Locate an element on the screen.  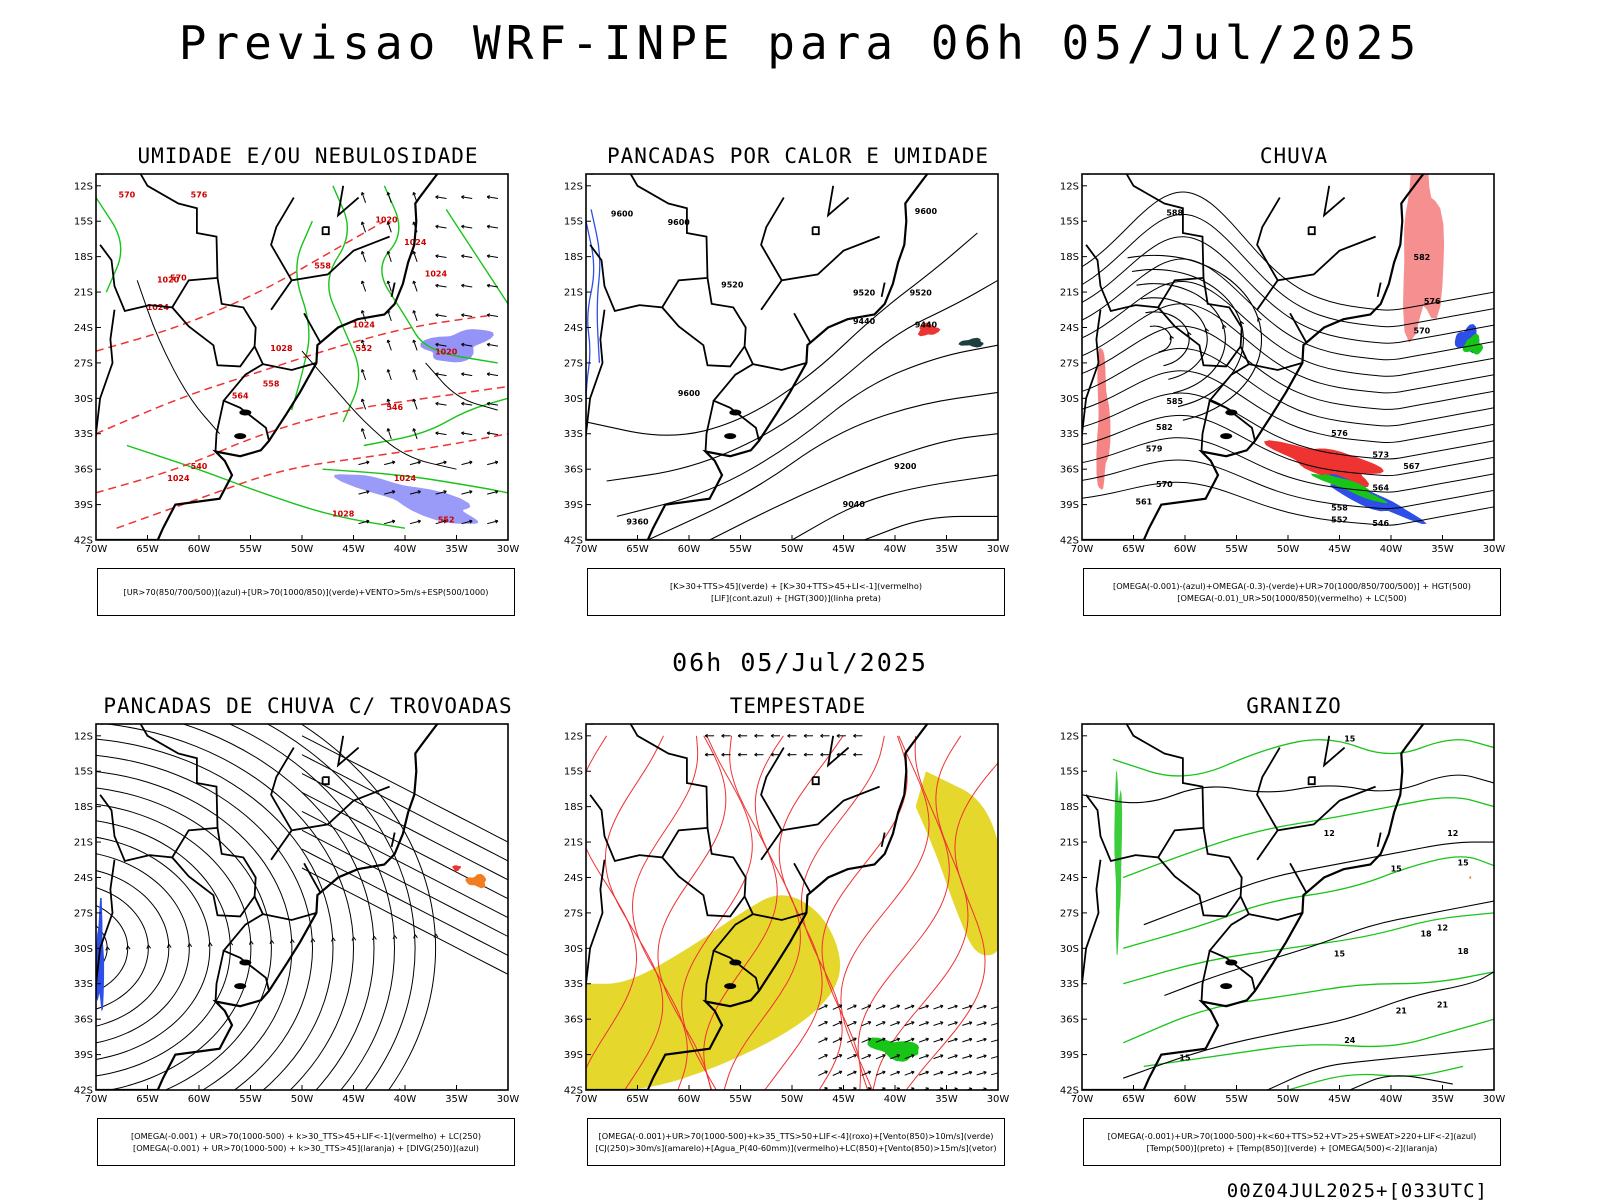
omega500-orange-area is located at coordinates (1470, 877).